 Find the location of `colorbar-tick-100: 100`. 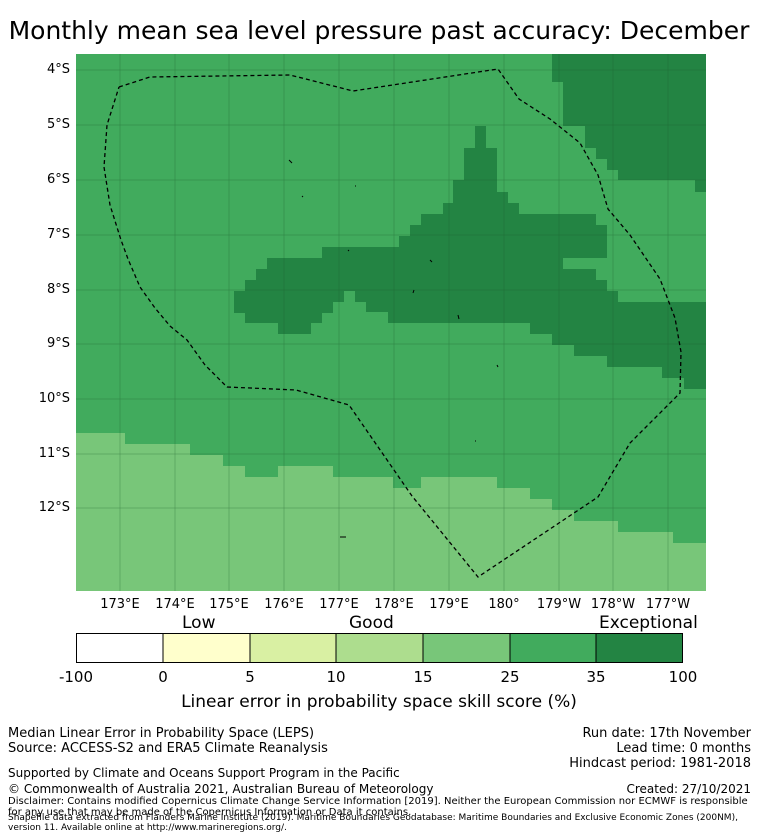

colorbar-tick-100: 100 is located at coordinates (683, 677).